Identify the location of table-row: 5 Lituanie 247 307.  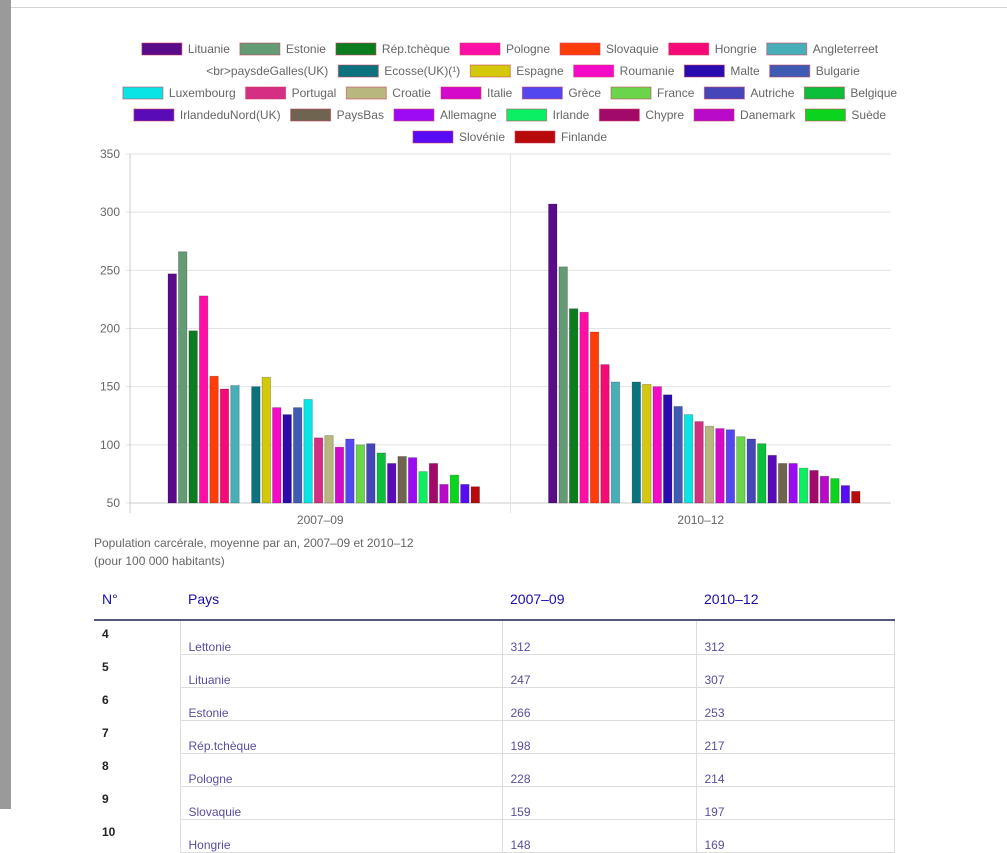
(494, 671).